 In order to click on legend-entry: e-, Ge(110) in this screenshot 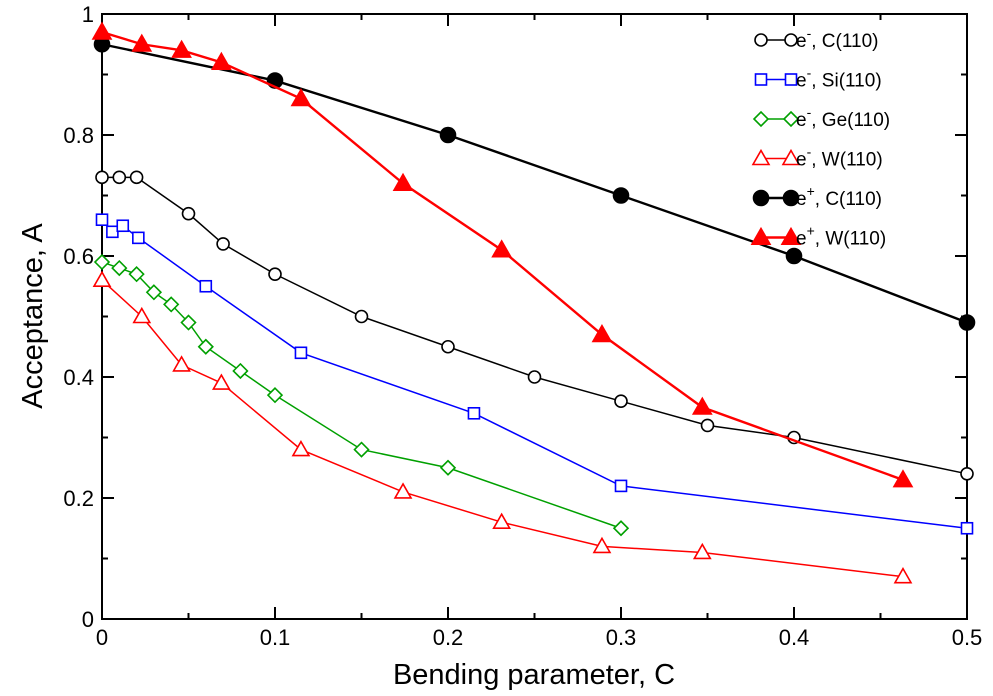, I will do `click(821, 117)`.